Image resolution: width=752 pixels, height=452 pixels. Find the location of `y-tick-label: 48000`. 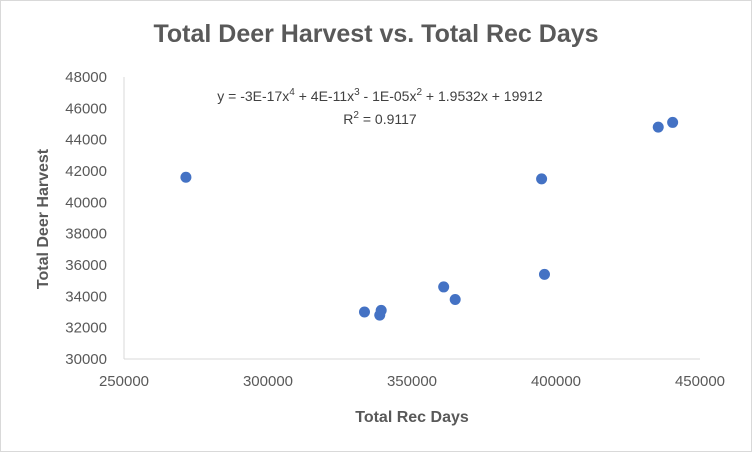

y-tick-label: 48000 is located at coordinates (86, 77).